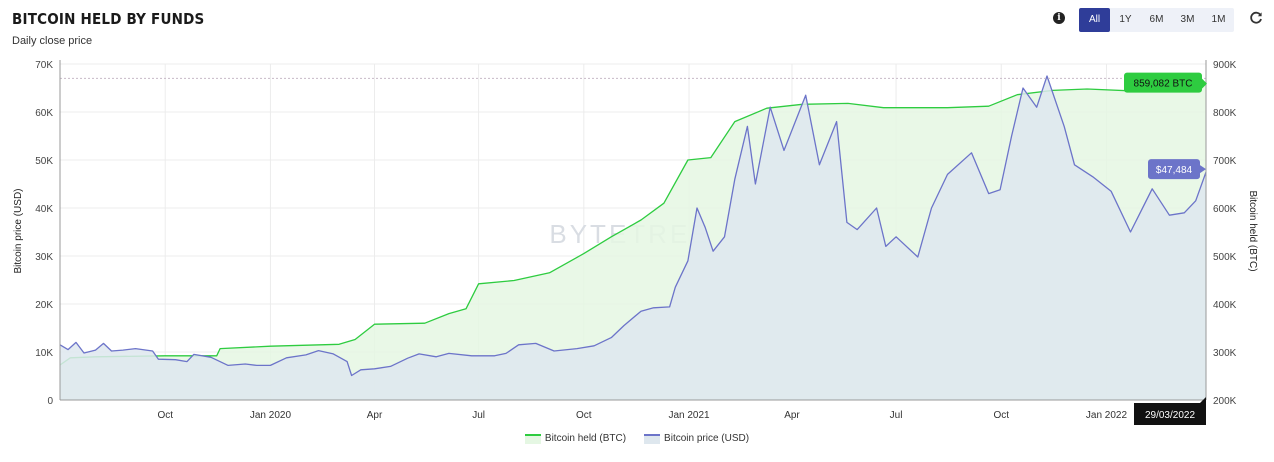  I want to click on chart-subtitle: Daily close price, so click(52, 41).